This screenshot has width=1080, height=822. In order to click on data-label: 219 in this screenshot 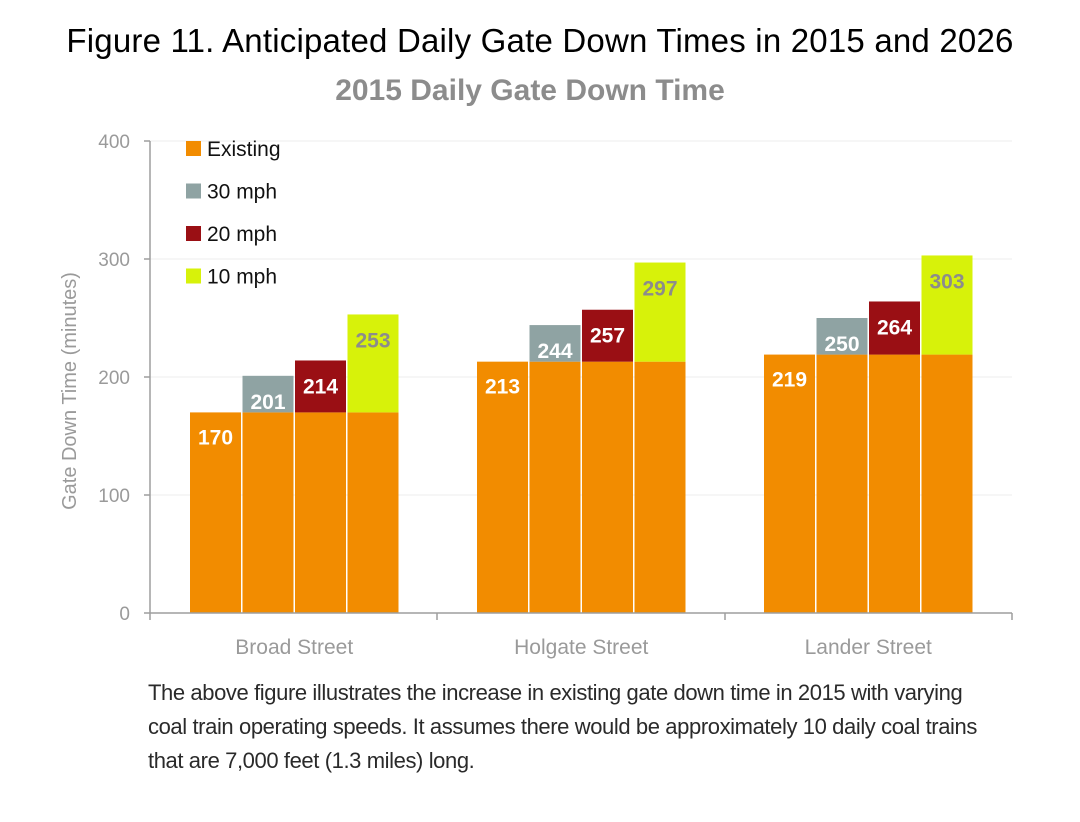, I will do `click(789, 380)`.